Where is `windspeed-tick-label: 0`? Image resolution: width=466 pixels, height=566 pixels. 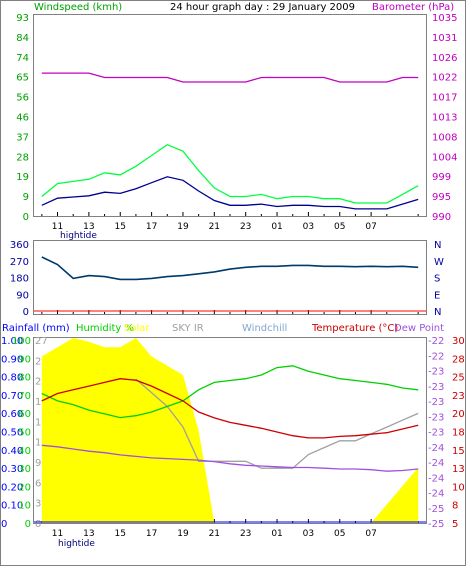 windspeed-tick-label: 0 is located at coordinates (26, 217).